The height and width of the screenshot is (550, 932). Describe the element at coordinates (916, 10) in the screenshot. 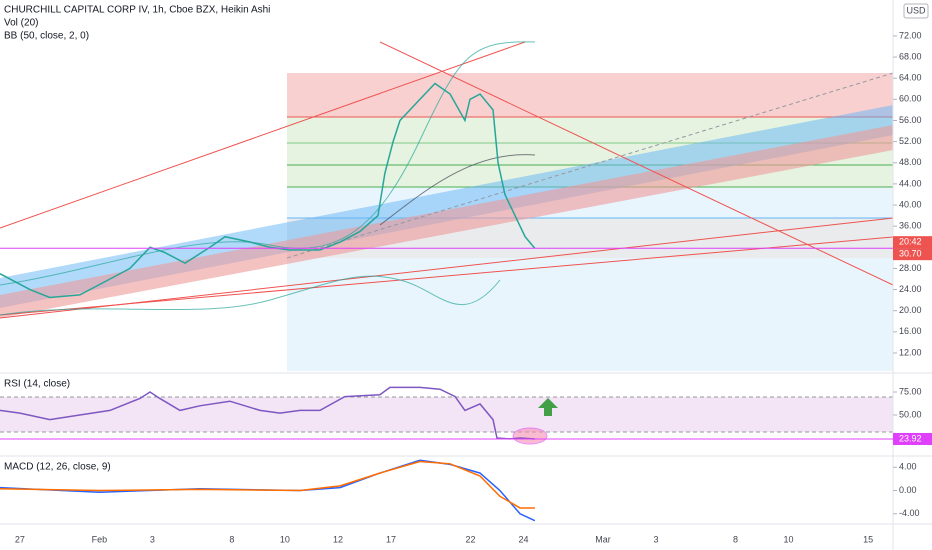

I see `currency: USD` at that location.